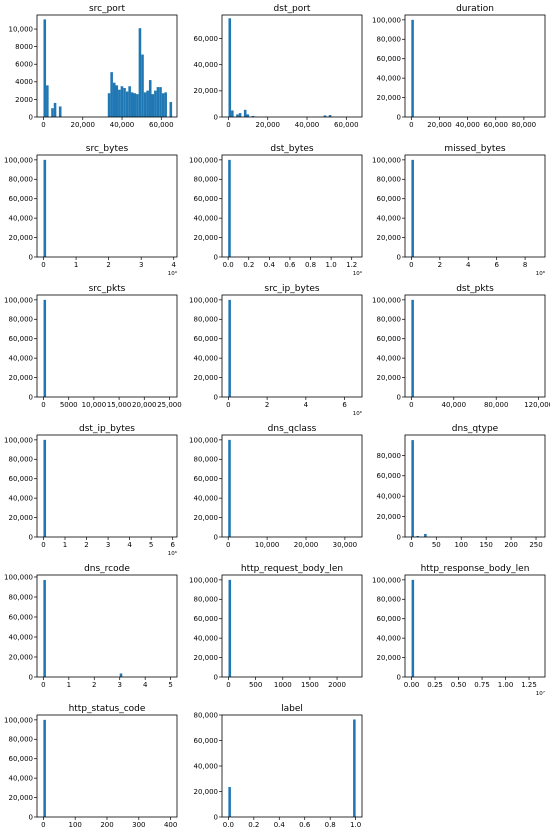  What do you see at coordinates (173, 553) in the screenshot?
I see `x-axis-multiplier: 10⁶` at bounding box center [173, 553].